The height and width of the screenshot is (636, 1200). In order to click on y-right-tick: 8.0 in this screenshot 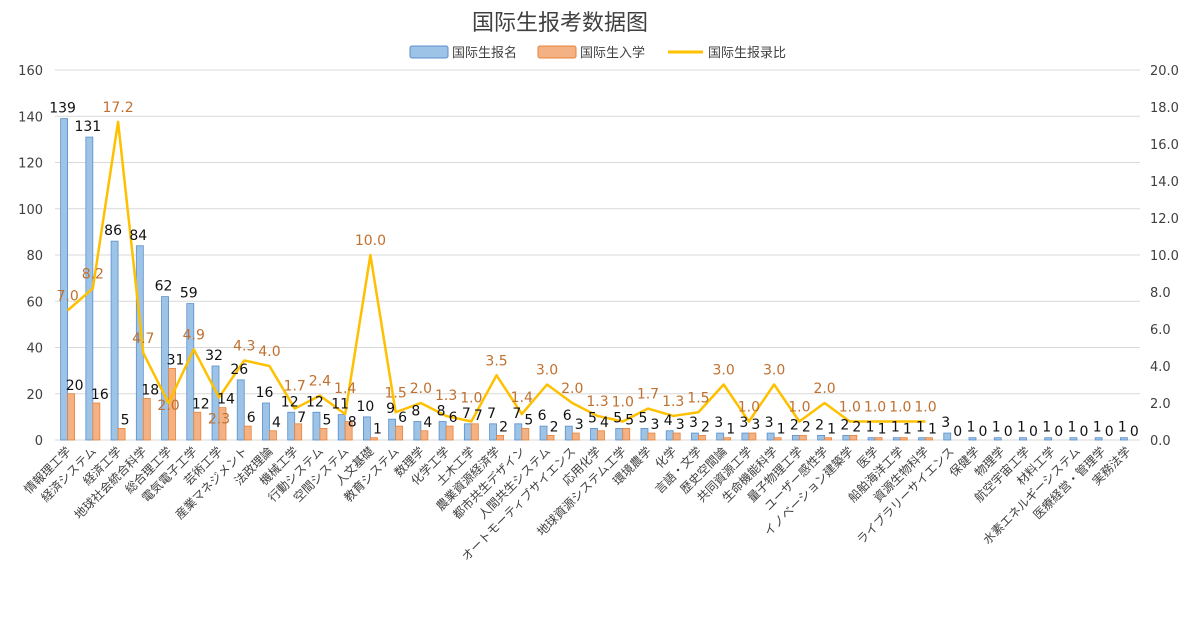, I will do `click(1160, 293)`.